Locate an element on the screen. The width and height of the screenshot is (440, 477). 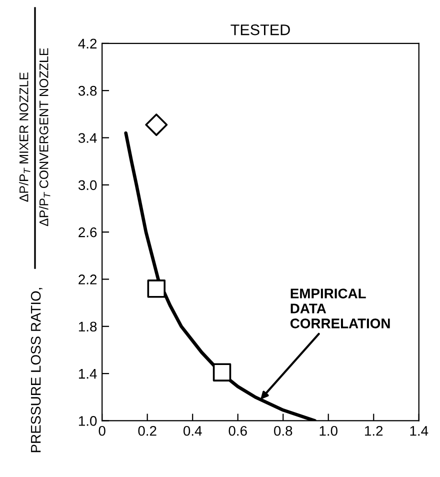
y-tick-label: 4.2 is located at coordinates (87, 43).